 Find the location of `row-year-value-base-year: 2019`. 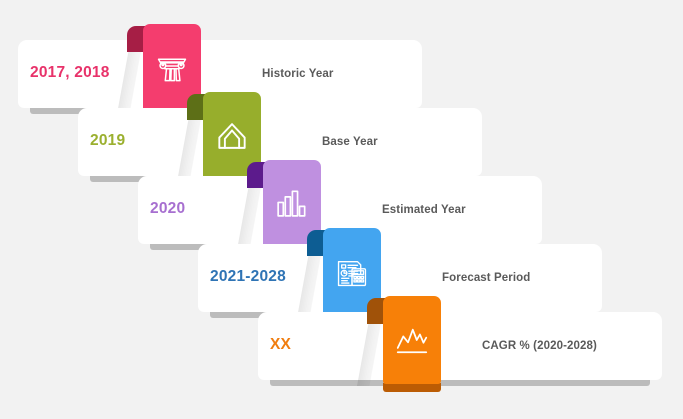

row-year-value-base-year: 2019 is located at coordinates (108, 140).